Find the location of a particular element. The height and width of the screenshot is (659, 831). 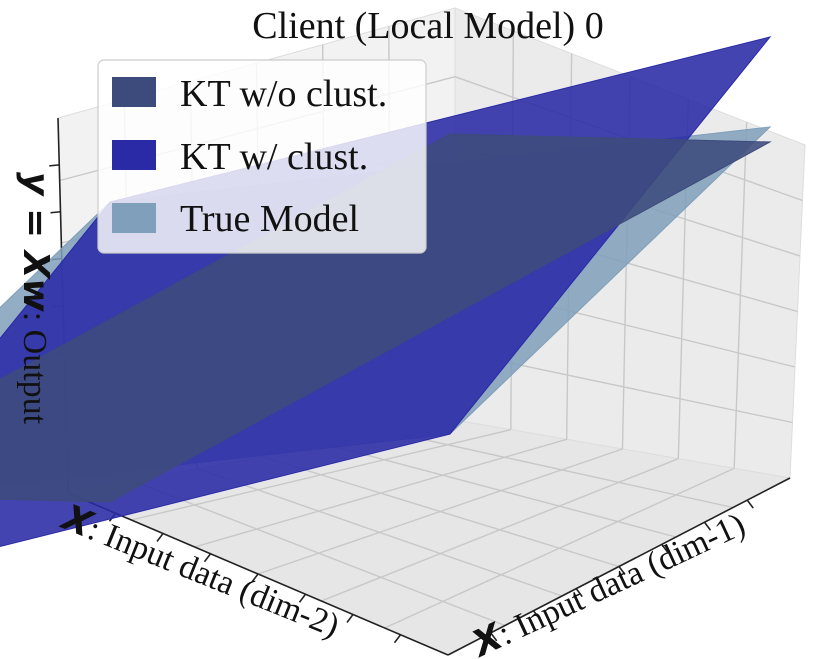

svg-text: y = Xw: Output is located at coordinates (35, 298).